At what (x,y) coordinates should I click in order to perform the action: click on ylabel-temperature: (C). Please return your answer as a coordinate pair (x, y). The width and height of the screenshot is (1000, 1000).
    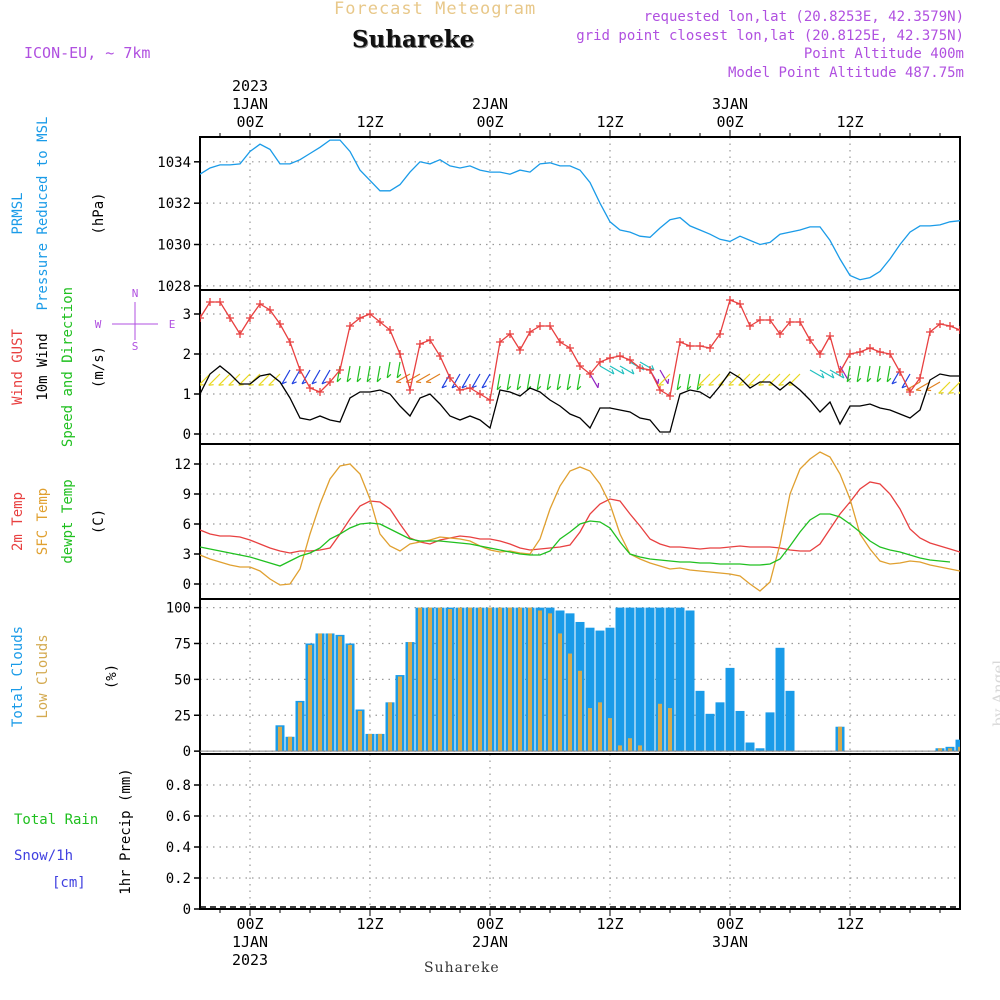
    Looking at the image, I should click on (99, 521).